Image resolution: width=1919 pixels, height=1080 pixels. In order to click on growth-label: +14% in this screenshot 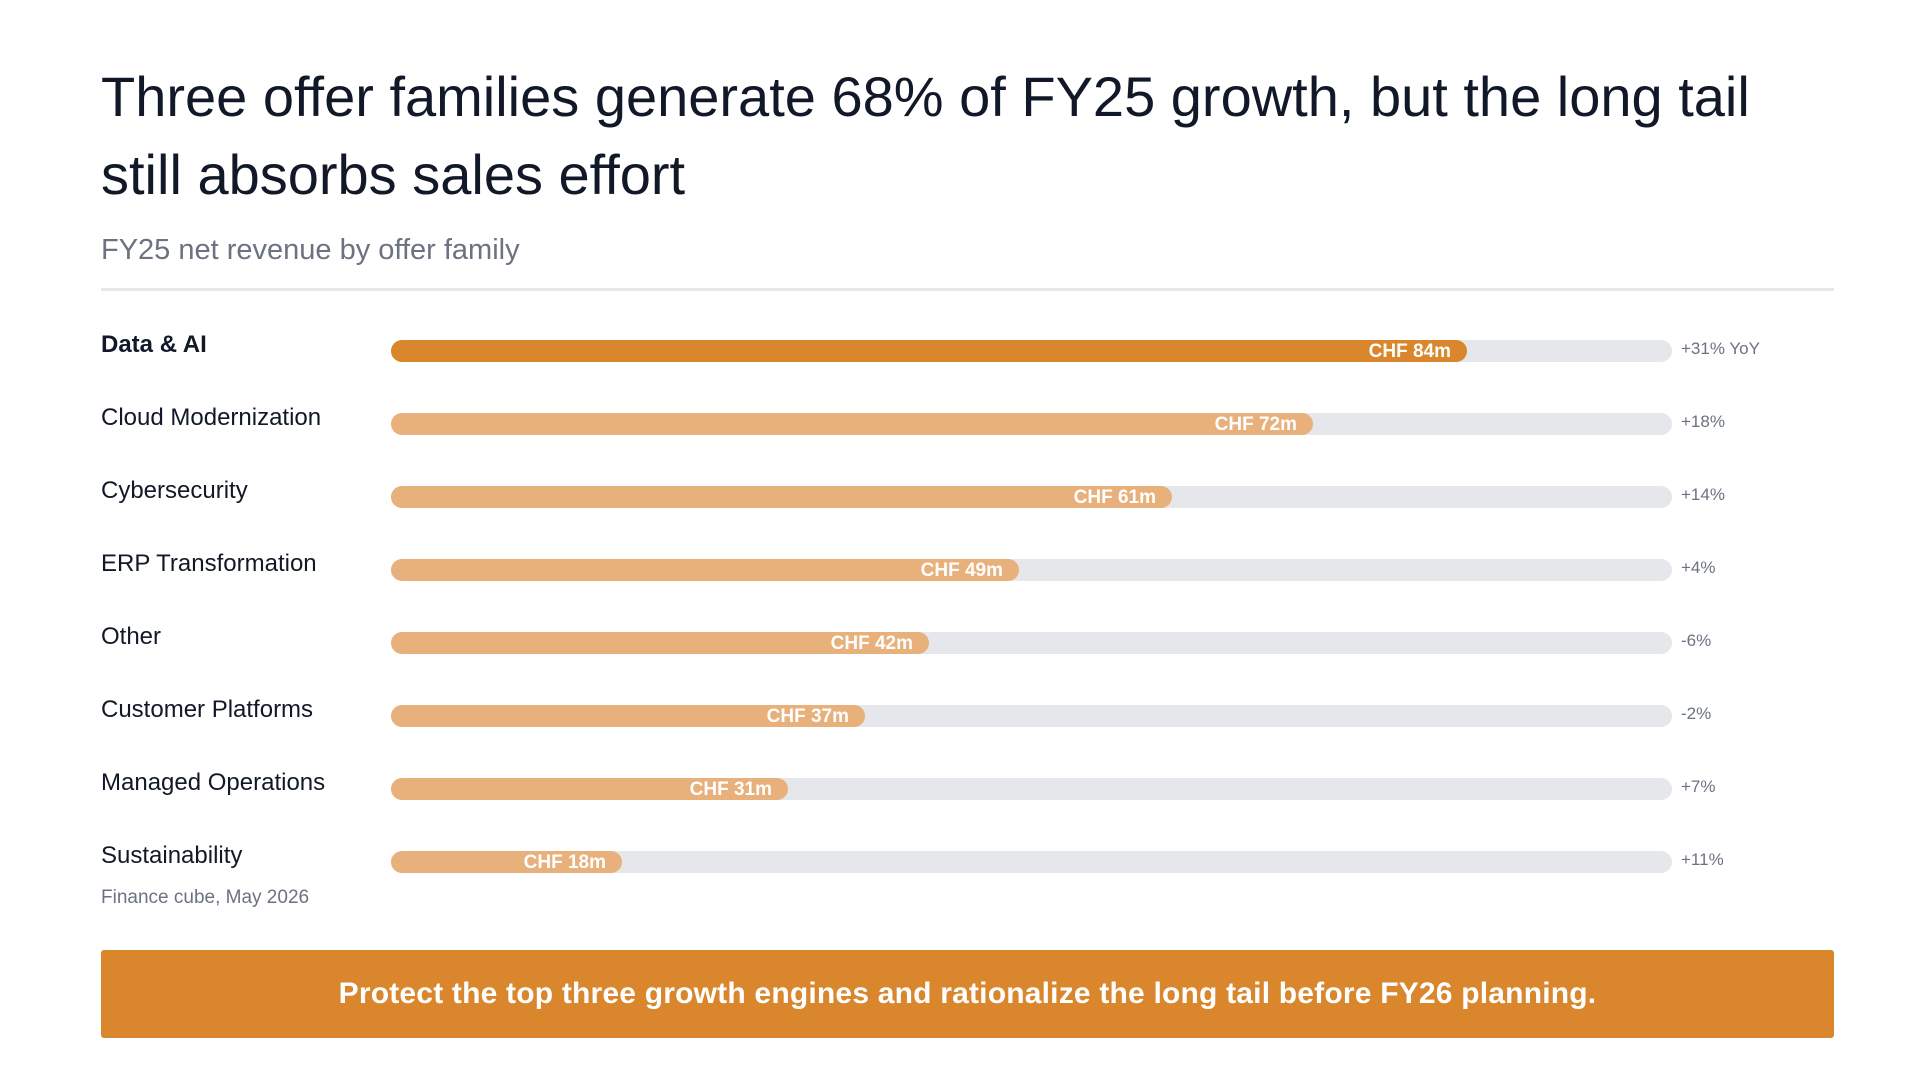, I will do `click(1703, 494)`.